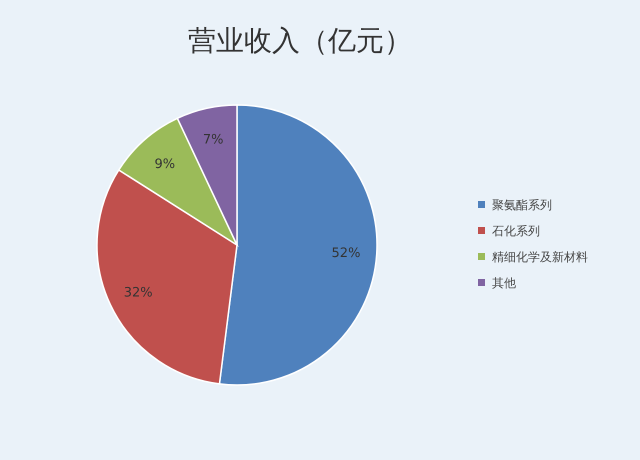  Describe the element at coordinates (138, 292) in the screenshot. I see `data-label: 32%` at that location.